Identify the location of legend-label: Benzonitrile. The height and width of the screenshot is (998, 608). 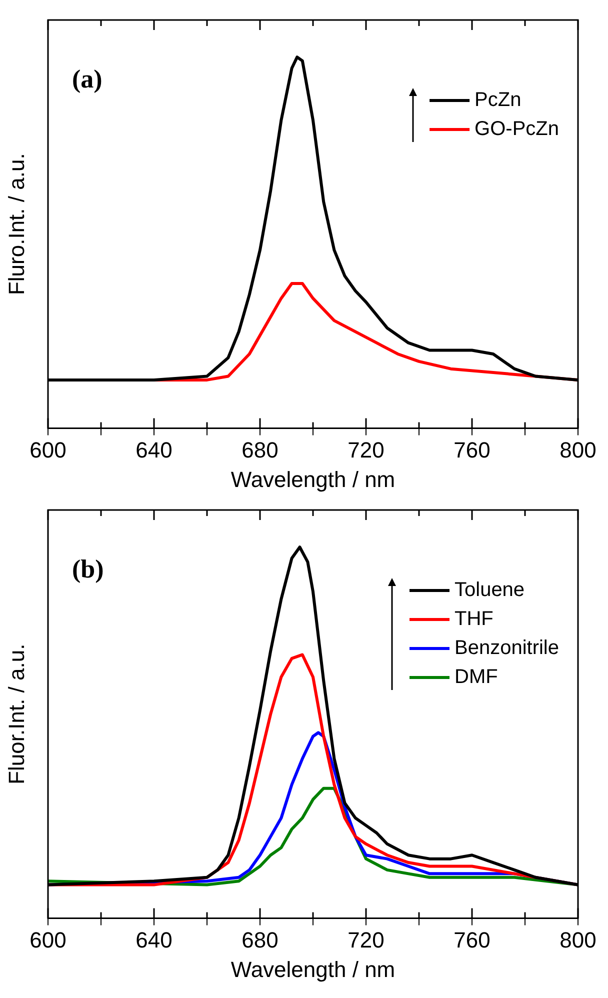
(507, 648).